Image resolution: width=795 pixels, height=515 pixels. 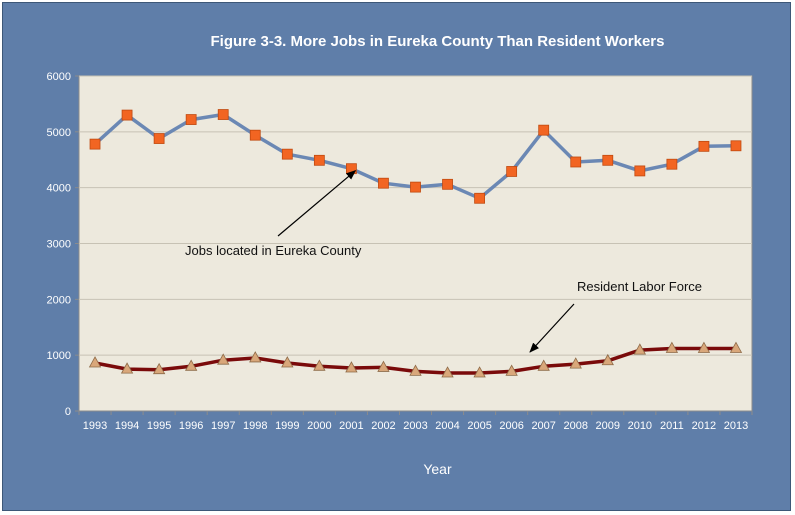 I want to click on x-tick-label: 1993, so click(x=95, y=426).